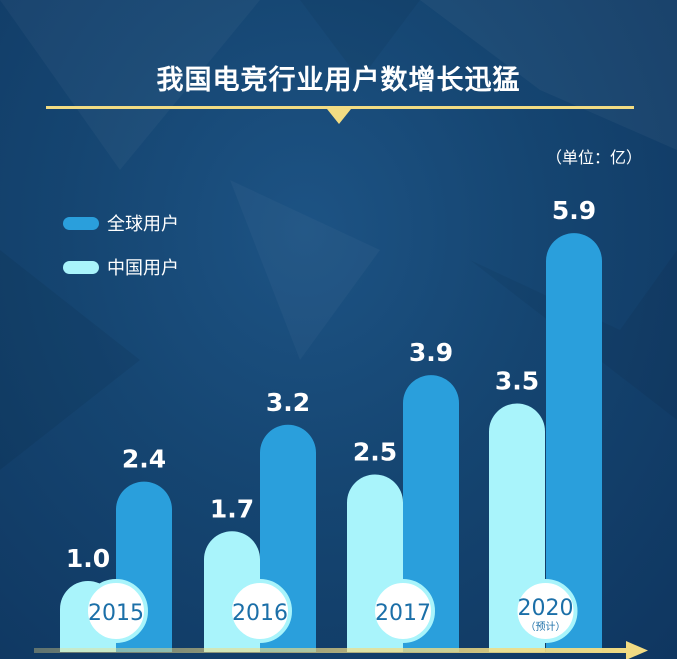 This screenshot has width=677, height=659. What do you see at coordinates (574, 210) in the screenshot?
I see `value-label-global-2020: 5.9` at bounding box center [574, 210].